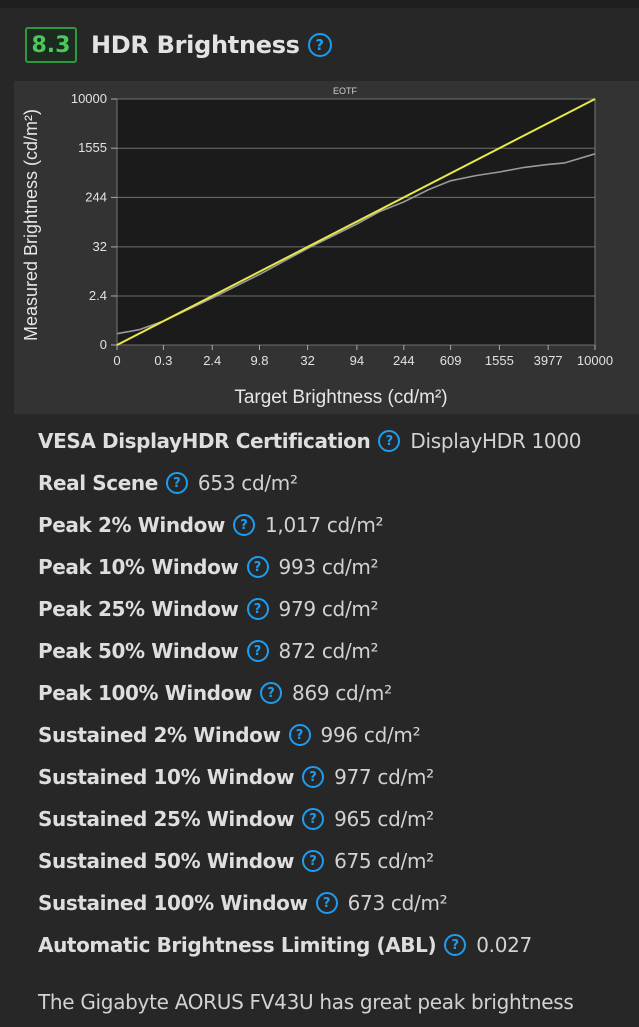 This screenshot has width=639, height=1027. What do you see at coordinates (237, 945) in the screenshot?
I see `spec-label: Automatic Brightness Limiting (ABL)` at bounding box center [237, 945].